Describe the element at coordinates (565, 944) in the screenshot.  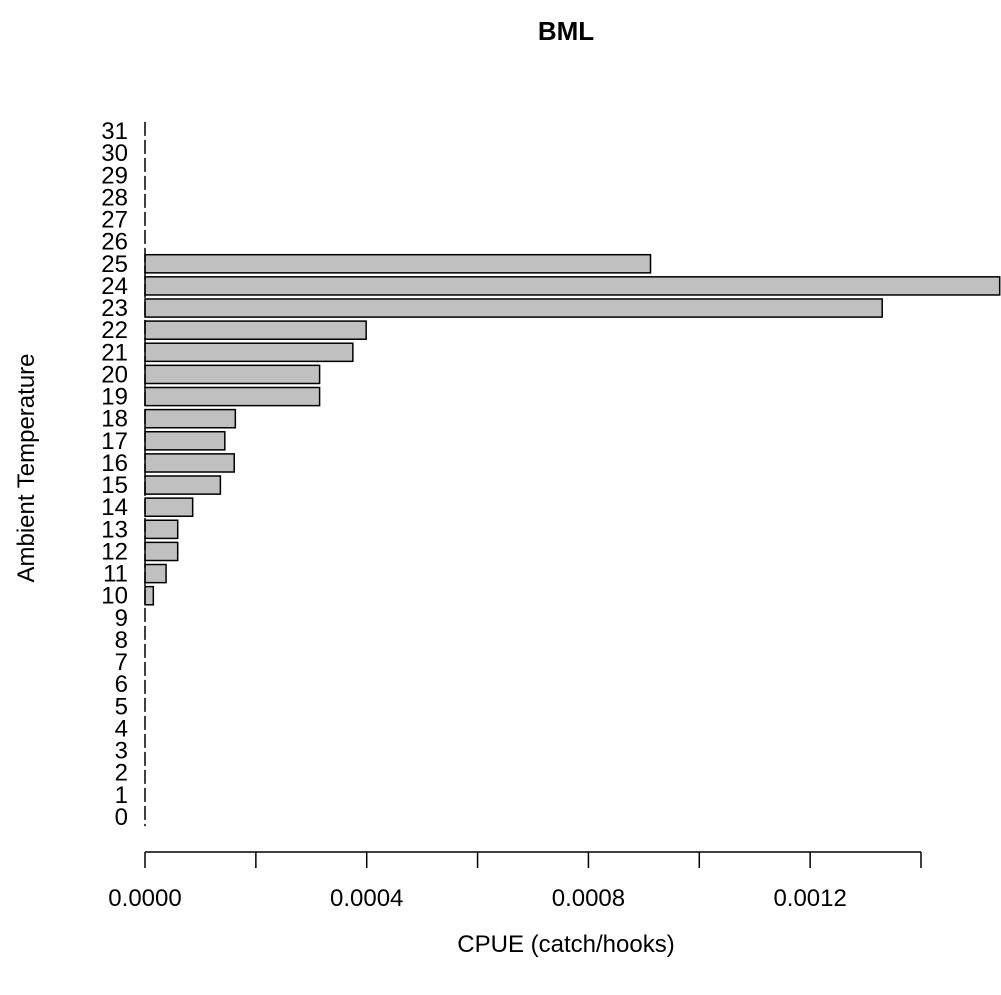
I see `x-axis-title: CPUE (catch/hooks)` at that location.